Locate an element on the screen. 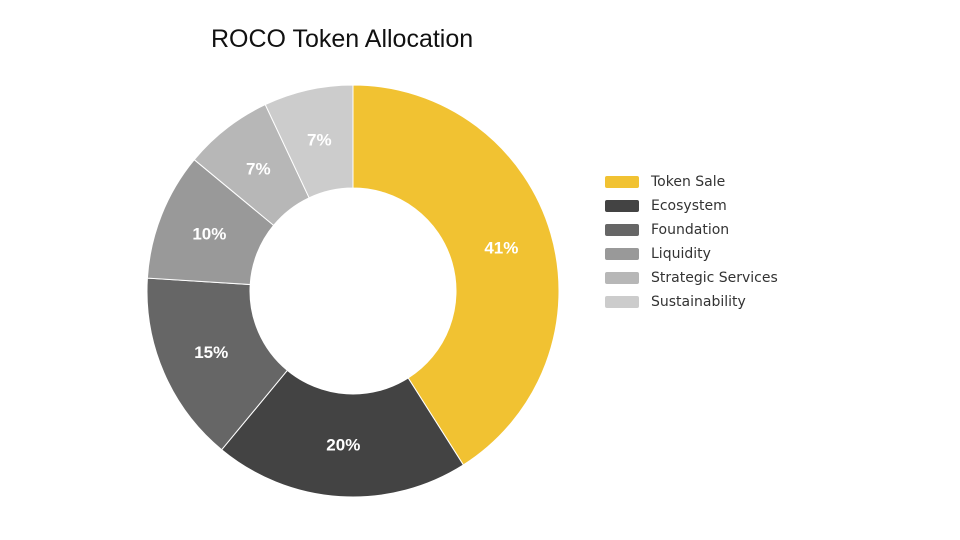 The height and width of the screenshot is (540, 960). legend-item-liquidity: Liquidity is located at coordinates (691, 254).